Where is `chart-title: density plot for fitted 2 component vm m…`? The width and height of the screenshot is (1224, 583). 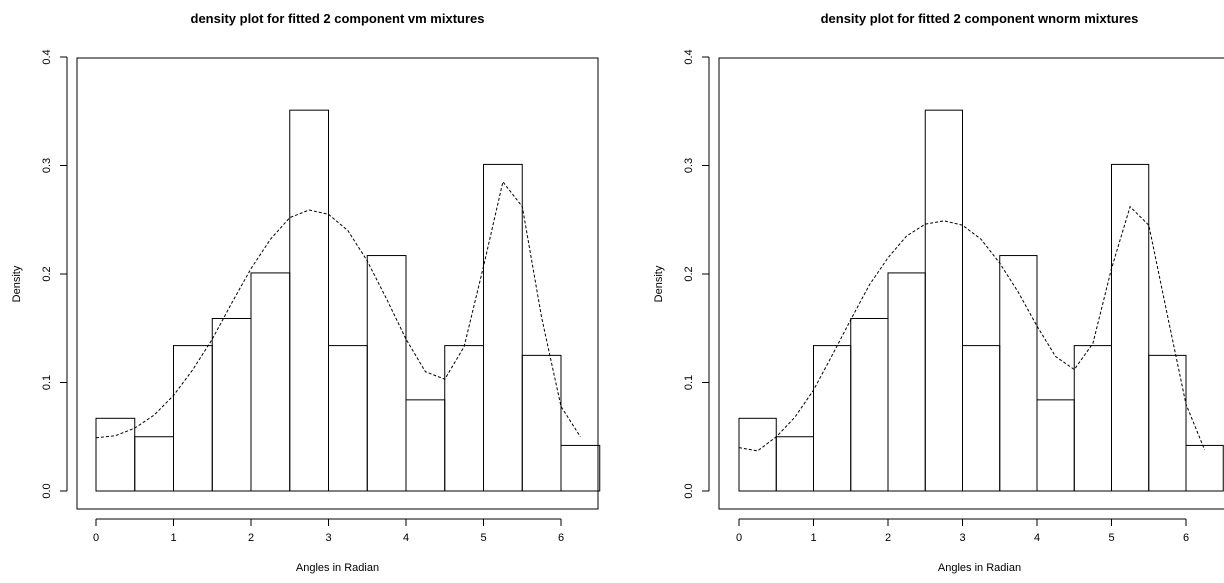 chart-title: density plot for fitted 2 component vm m… is located at coordinates (338, 18).